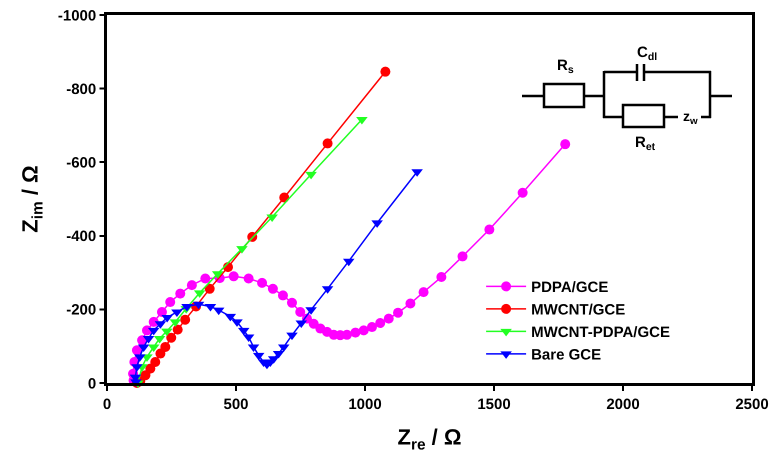 Image resolution: width=778 pixels, height=474 pixels. What do you see at coordinates (81, 310) in the screenshot?
I see `y-tick-label: -200` at bounding box center [81, 310].